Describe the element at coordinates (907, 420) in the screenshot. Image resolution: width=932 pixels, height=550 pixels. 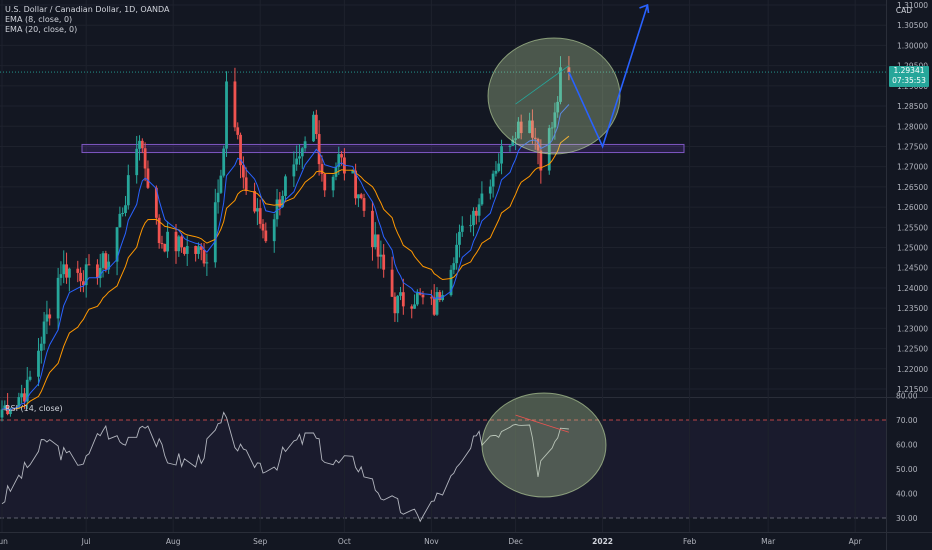
I see `rsi-tick-label: 70.00` at that location.